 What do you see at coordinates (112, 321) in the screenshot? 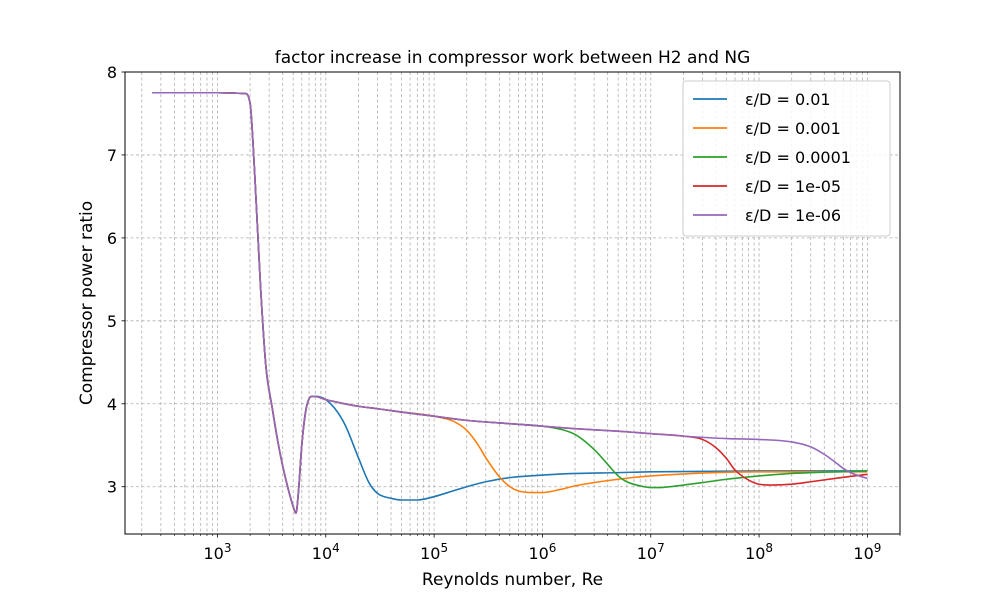
I see `y-tick-label: 5` at bounding box center [112, 321].